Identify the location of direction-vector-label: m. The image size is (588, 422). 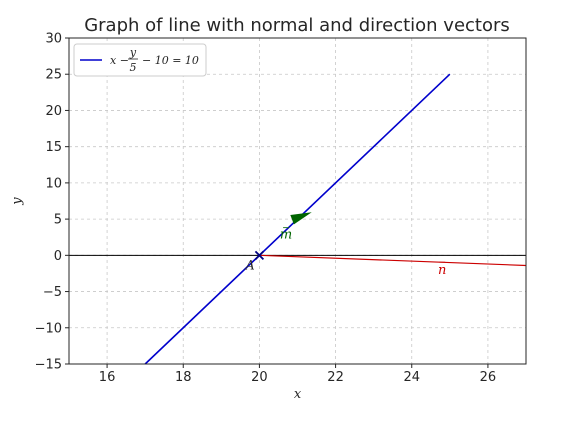
(286, 235).